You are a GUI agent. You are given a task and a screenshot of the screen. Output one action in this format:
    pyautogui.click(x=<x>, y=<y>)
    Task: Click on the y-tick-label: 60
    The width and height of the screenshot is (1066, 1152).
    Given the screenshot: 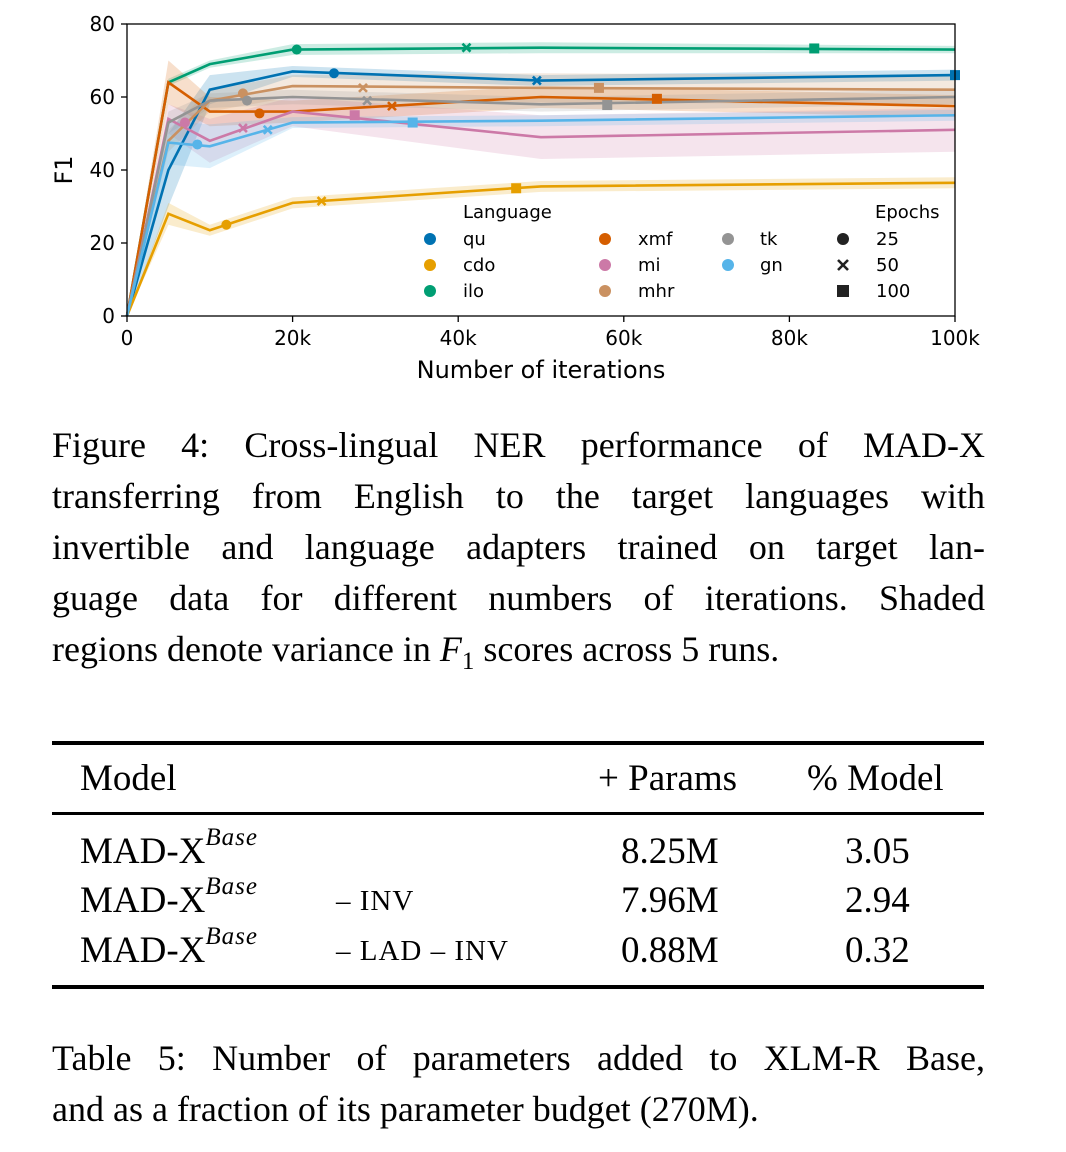 What is the action you would take?
    pyautogui.click(x=102, y=97)
    